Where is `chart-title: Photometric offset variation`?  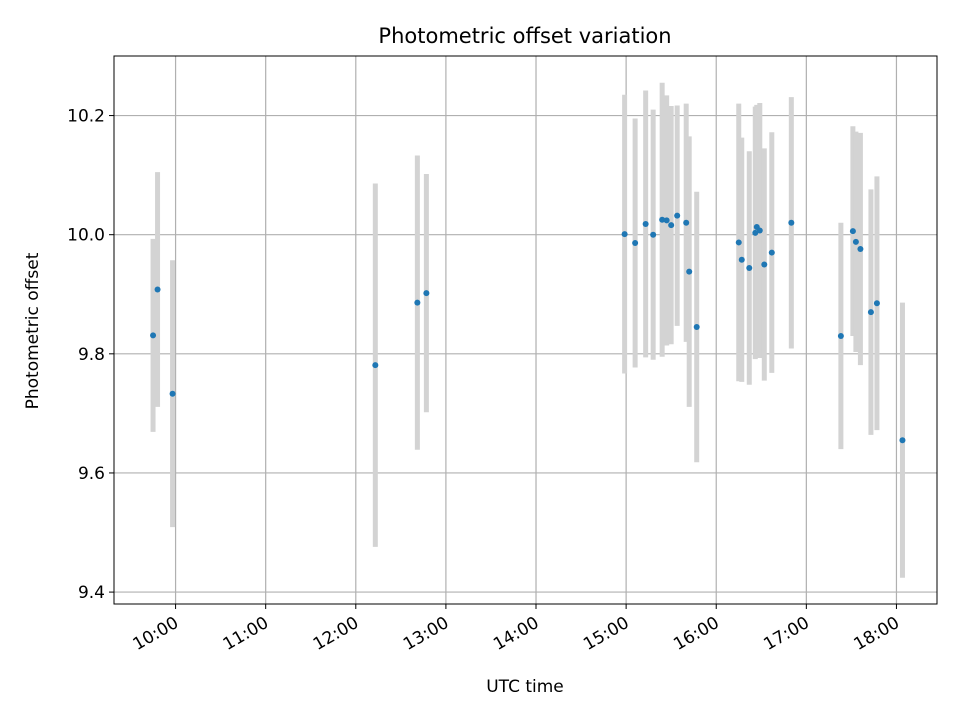
chart-title: Photometric offset variation is located at coordinates (524, 36).